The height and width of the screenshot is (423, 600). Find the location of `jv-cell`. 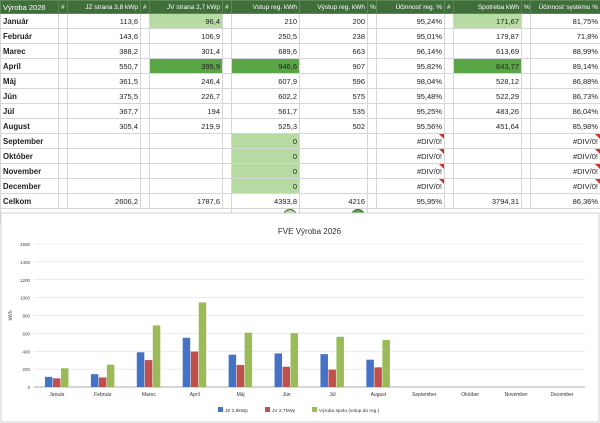

jv-cell is located at coordinates (186, 171).